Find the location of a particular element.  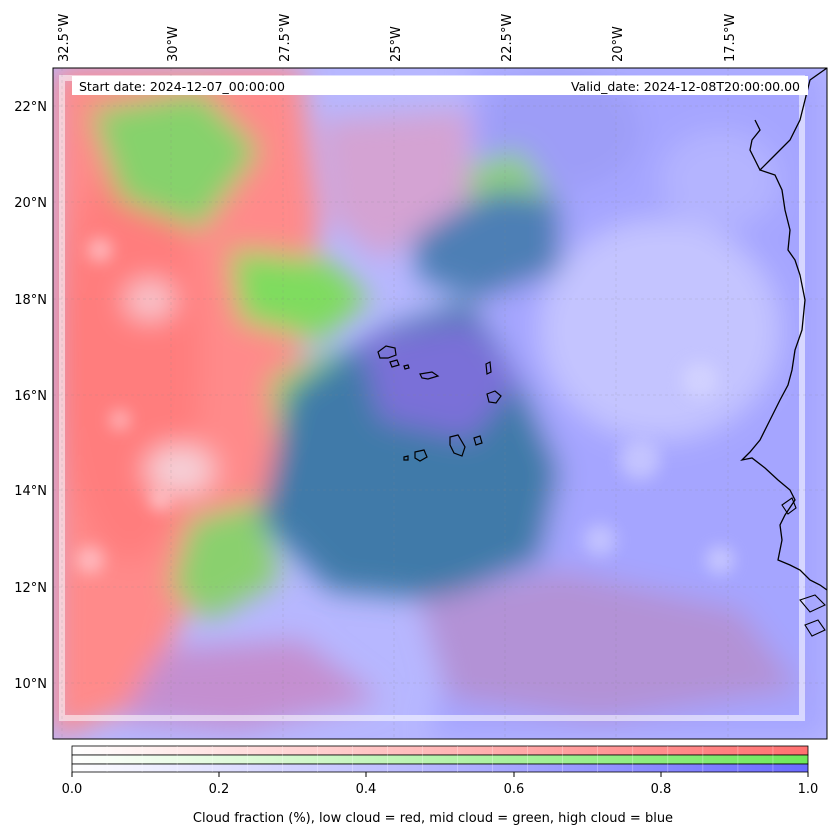

lat-tick-label: 22°N is located at coordinates (30, 107).